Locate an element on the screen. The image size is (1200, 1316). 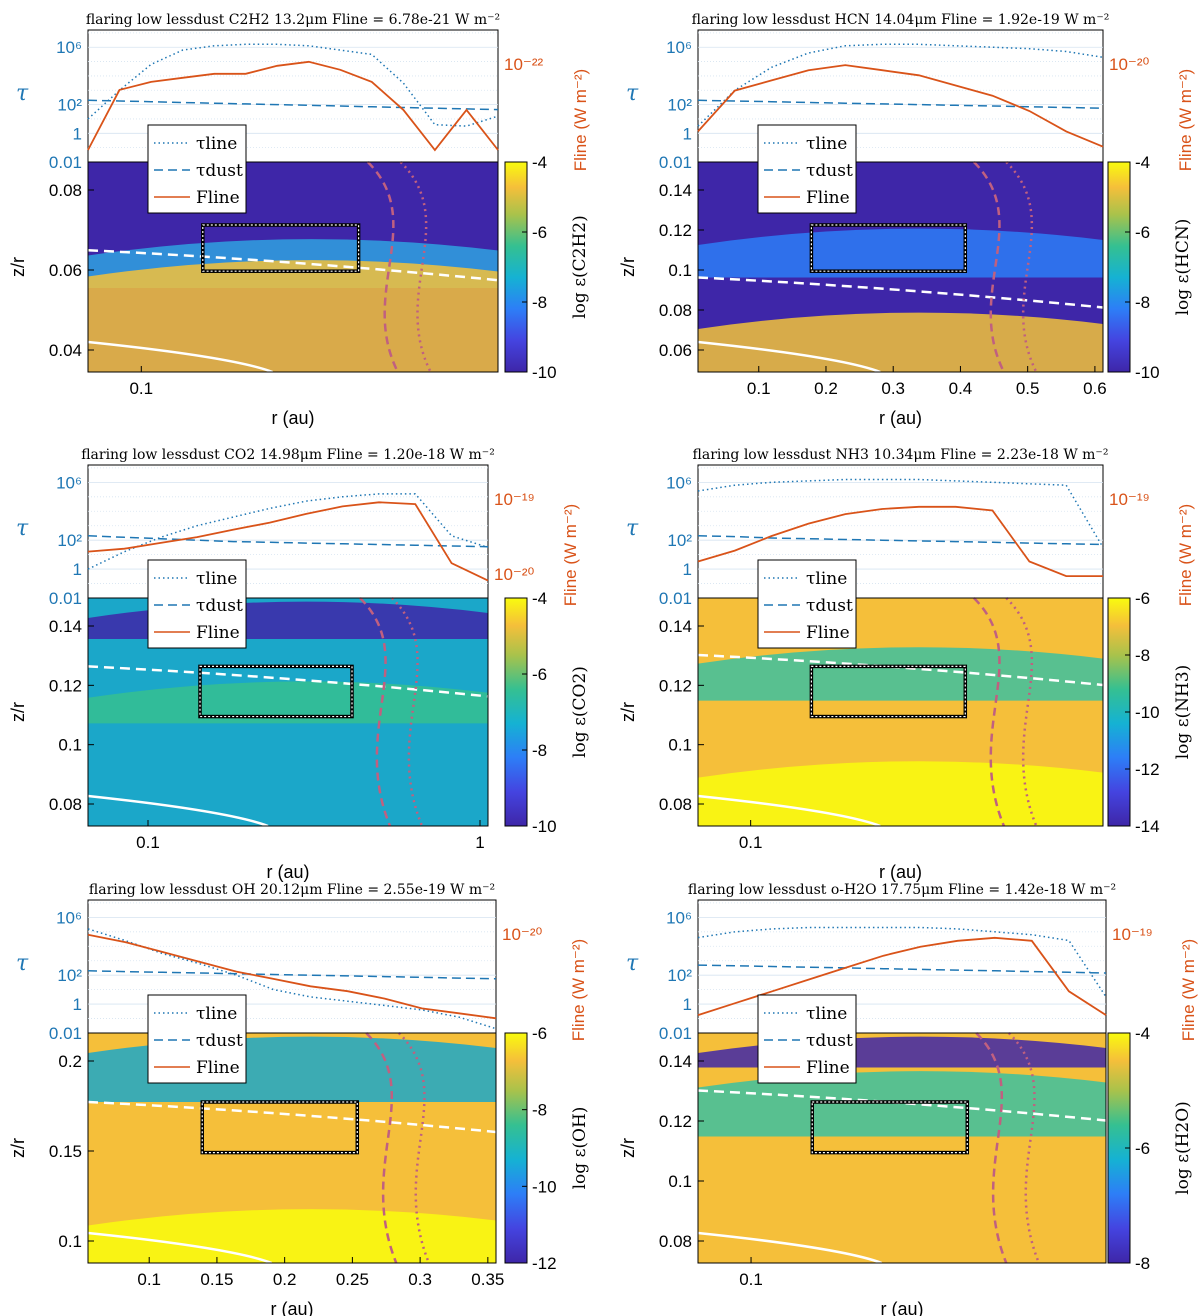
colorbar is located at coordinates (516, 712).